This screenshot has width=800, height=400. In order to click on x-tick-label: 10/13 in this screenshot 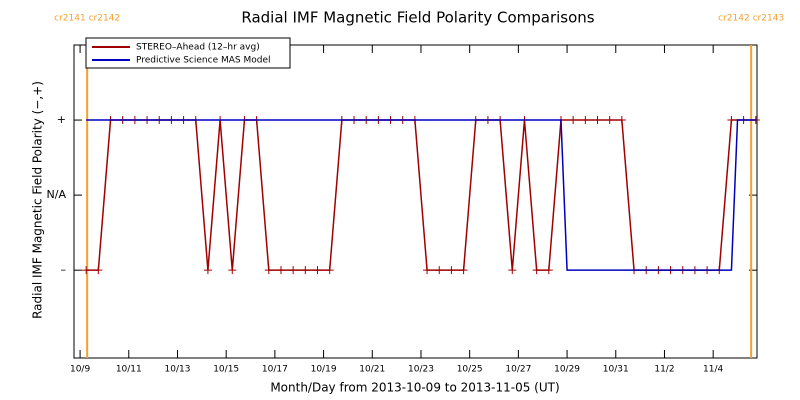, I will do `click(178, 370)`.